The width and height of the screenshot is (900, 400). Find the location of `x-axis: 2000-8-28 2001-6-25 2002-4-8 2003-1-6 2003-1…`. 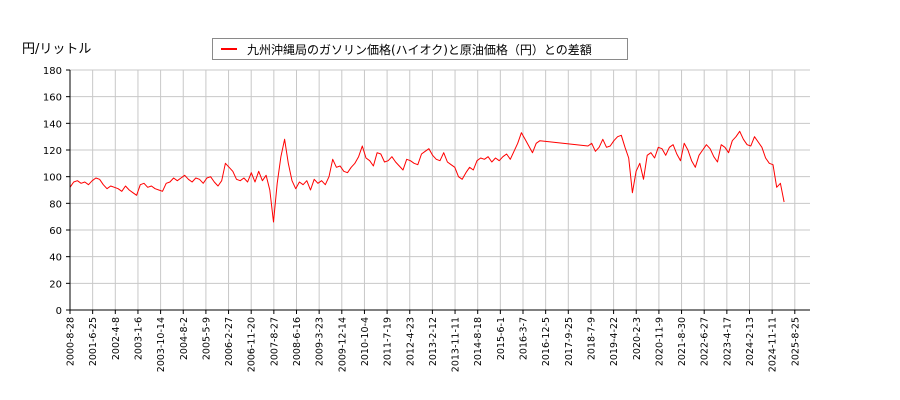

x-axis: 2000-8-28 2001-6-25 2002-4-8 2003-1-6 2003-1… is located at coordinates (433, 341).